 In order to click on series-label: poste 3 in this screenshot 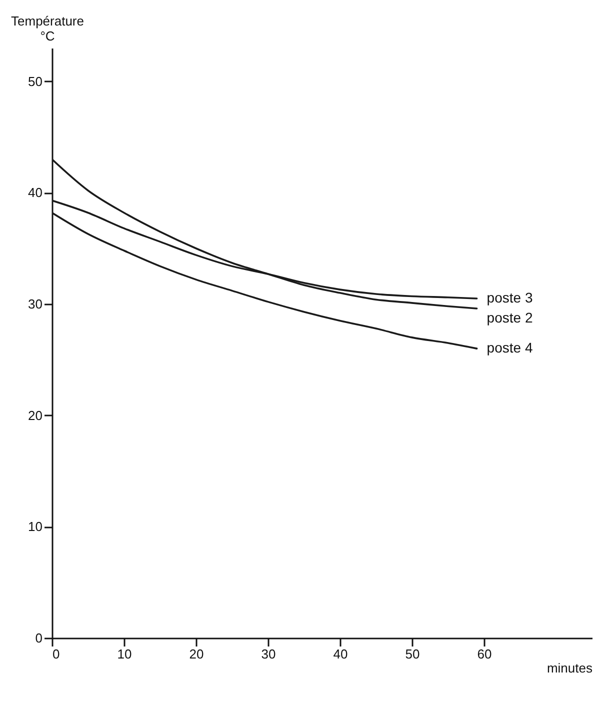, I will do `click(509, 297)`.